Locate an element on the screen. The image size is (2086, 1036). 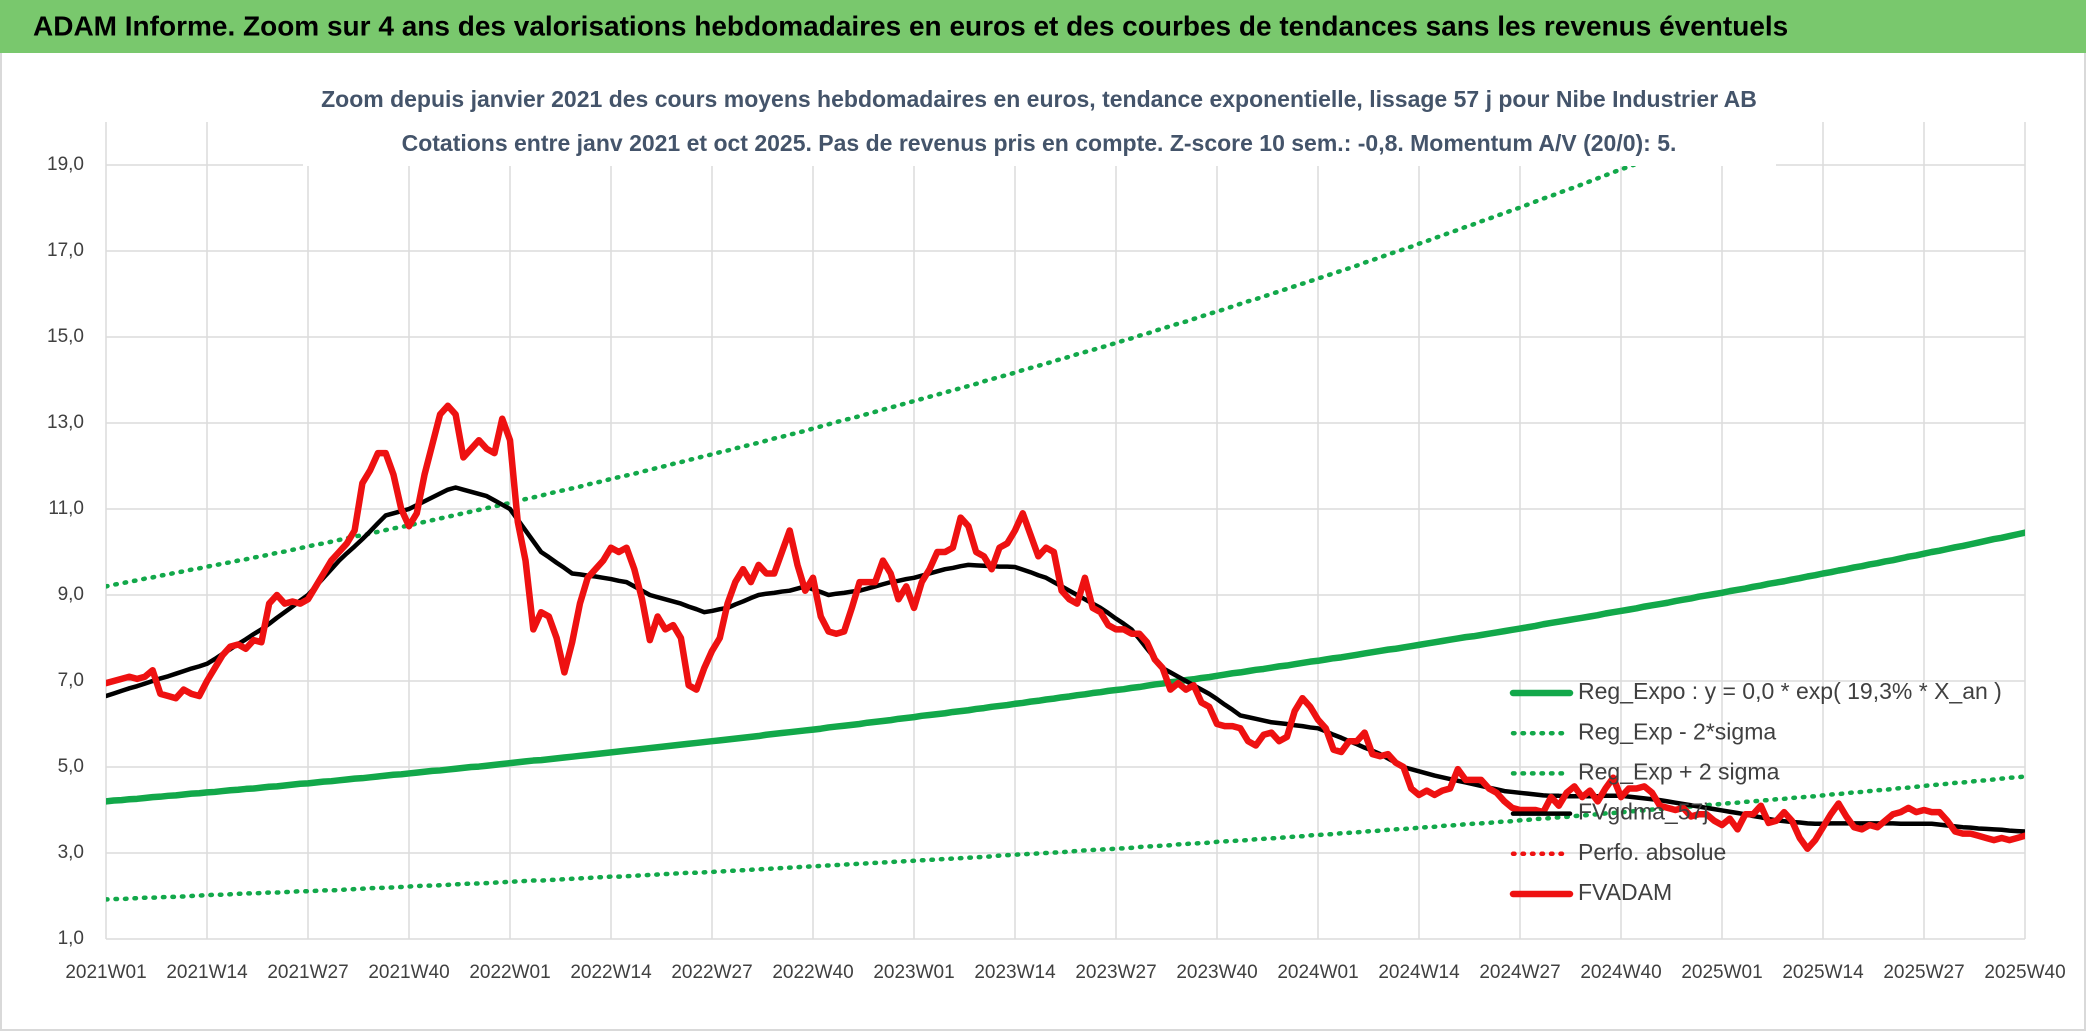
y-tick-label: 7,0 is located at coordinates (71, 680).